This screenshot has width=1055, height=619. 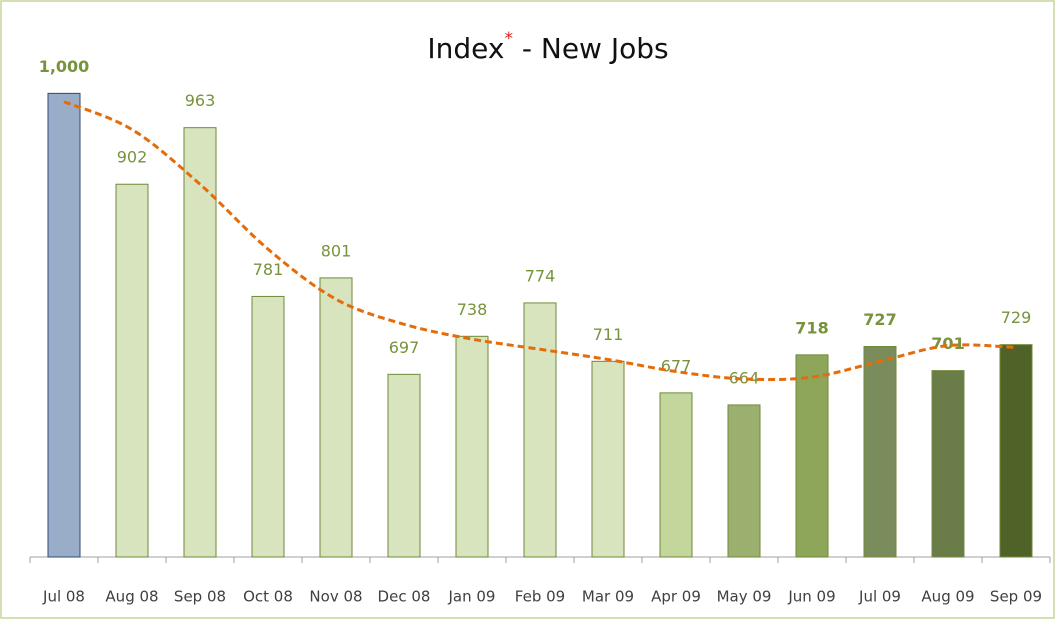 What do you see at coordinates (676, 597) in the screenshot?
I see `x-tick-label: Apr 09` at bounding box center [676, 597].